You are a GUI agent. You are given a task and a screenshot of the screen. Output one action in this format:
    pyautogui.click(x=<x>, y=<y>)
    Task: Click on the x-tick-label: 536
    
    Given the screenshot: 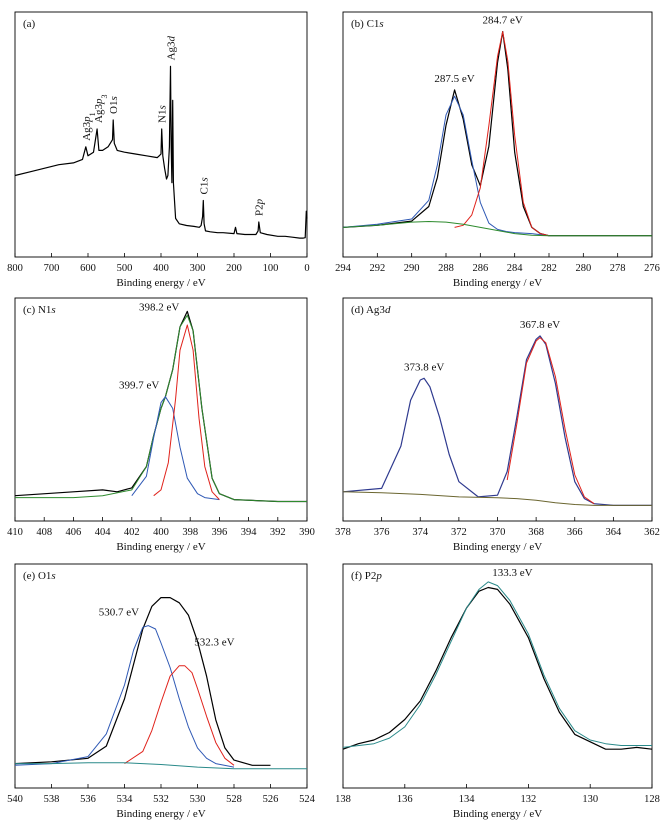 What is the action you would take?
    pyautogui.click(x=88, y=799)
    